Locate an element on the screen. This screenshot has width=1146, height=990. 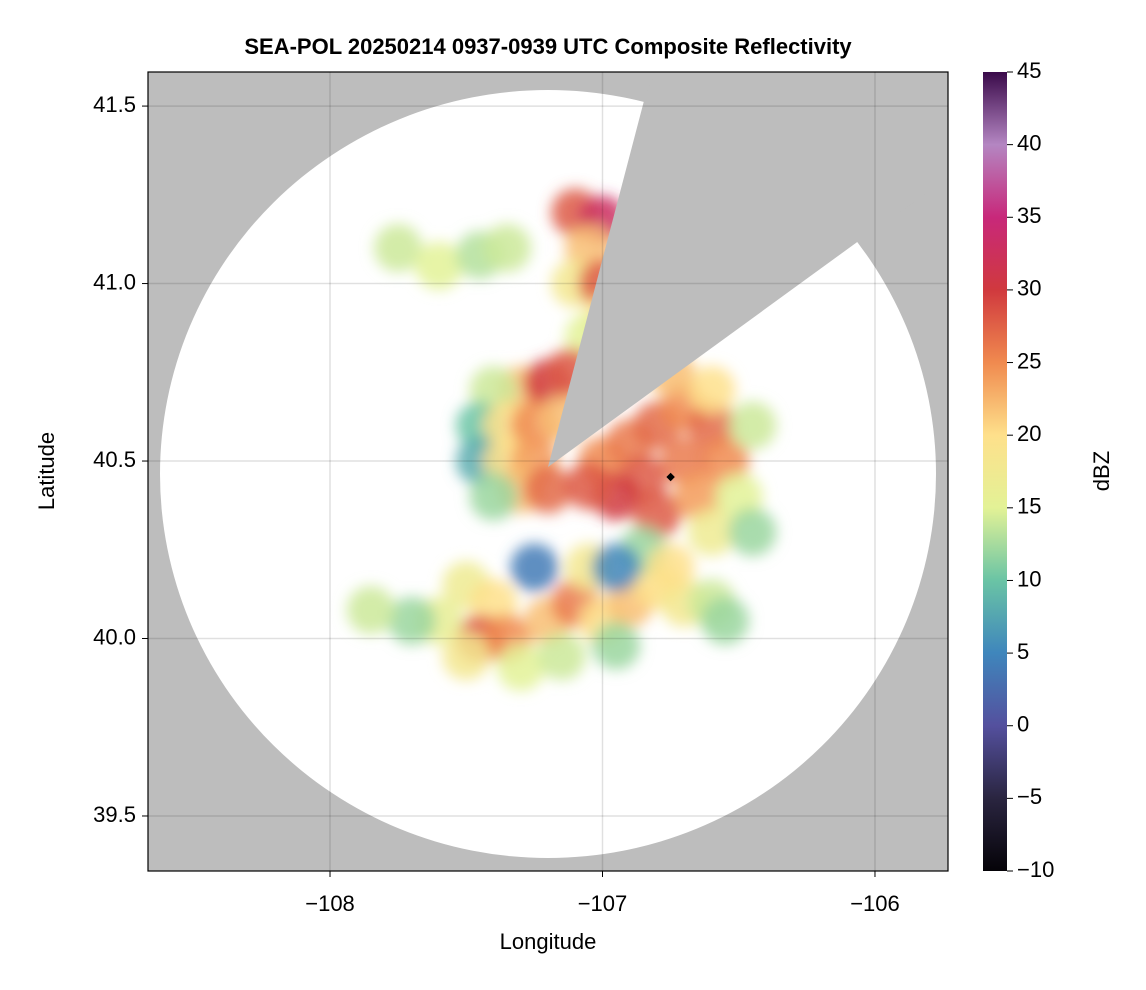
colorbar-tick-label: −5 is located at coordinates (1029, 796).